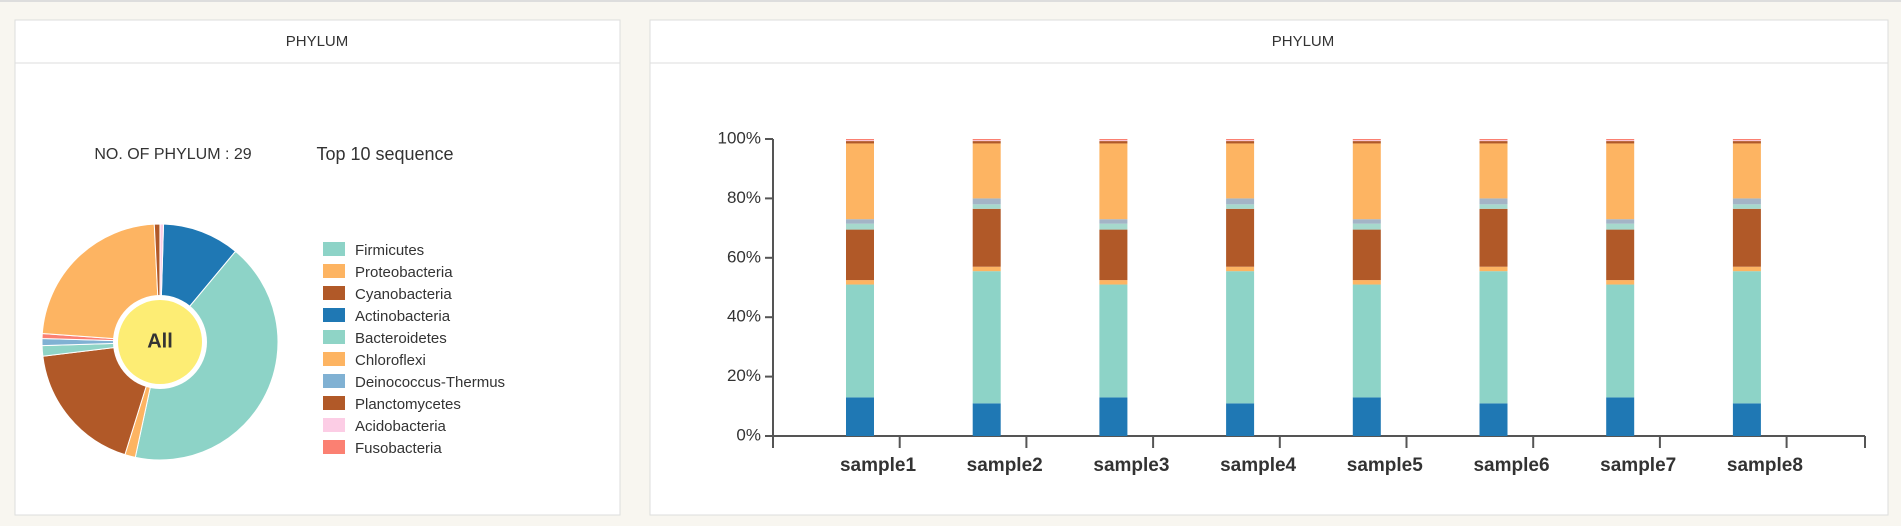 This screenshot has width=1901, height=526. I want to click on legend-label: Bacteroidetes, so click(401, 338).